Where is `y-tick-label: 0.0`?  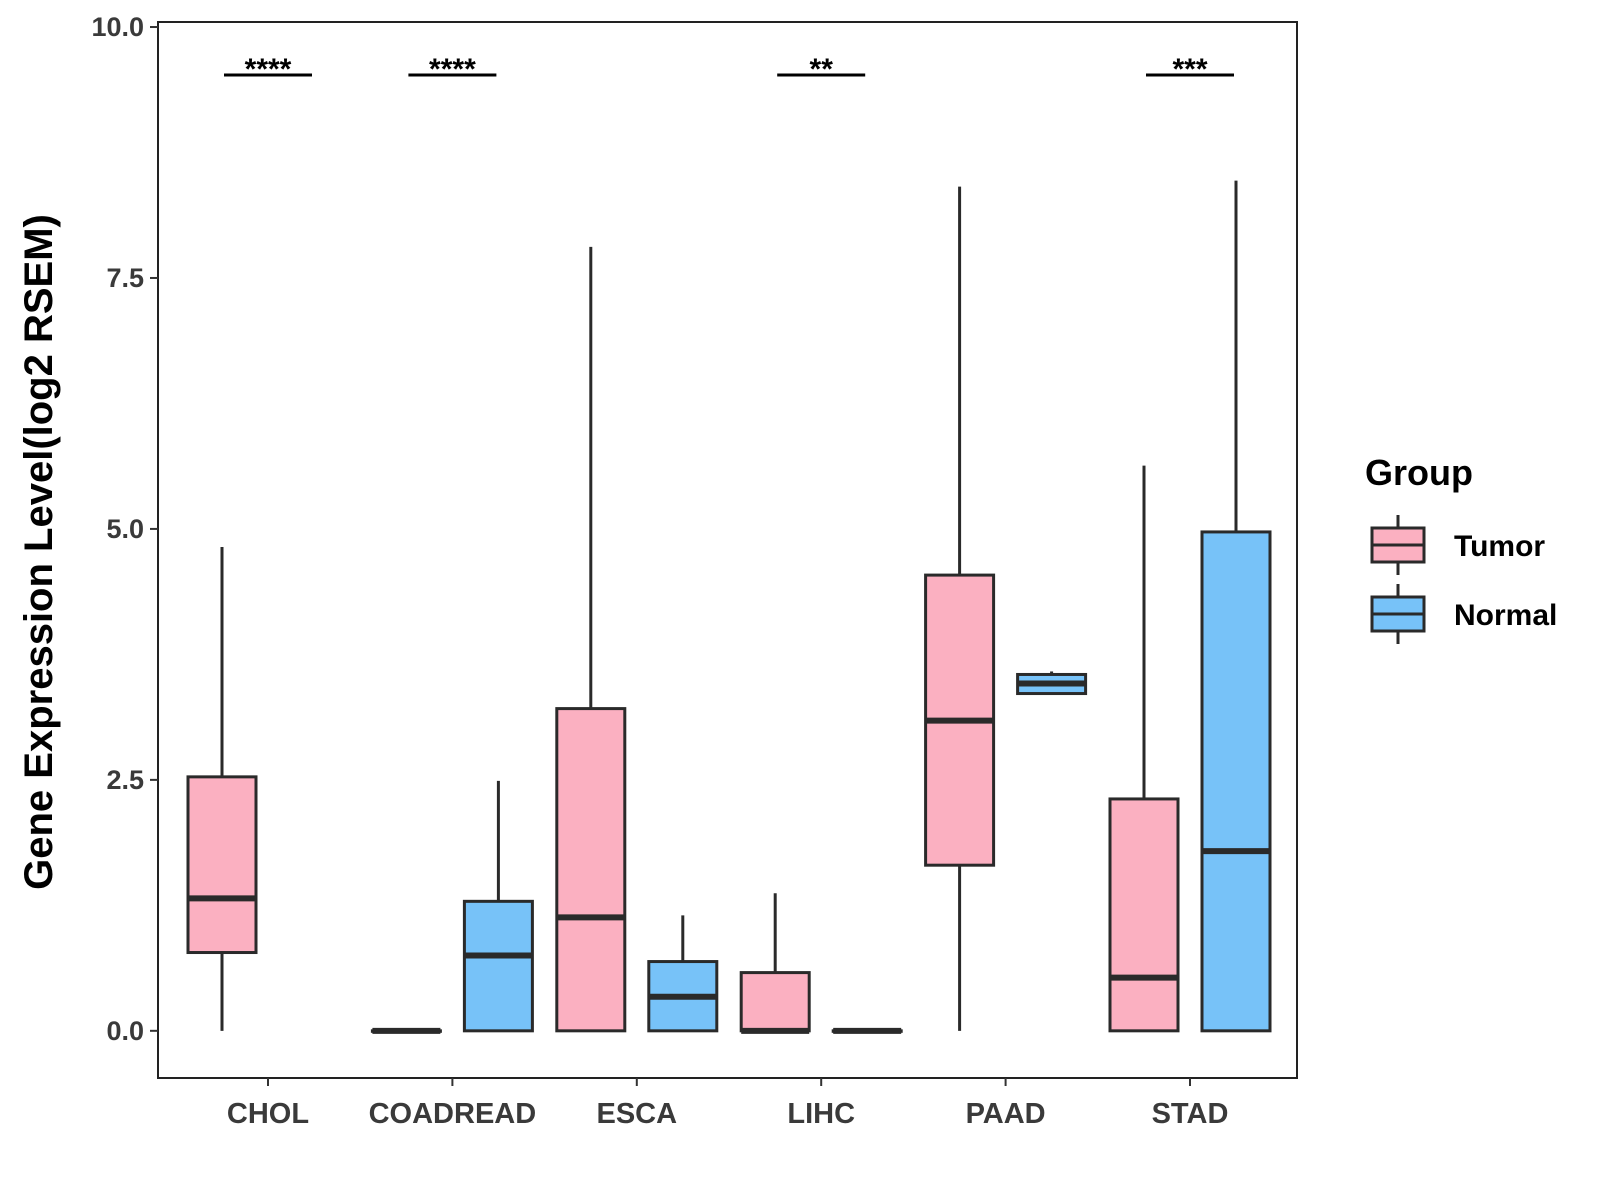
y-tick-label: 0.0 is located at coordinates (125, 1031).